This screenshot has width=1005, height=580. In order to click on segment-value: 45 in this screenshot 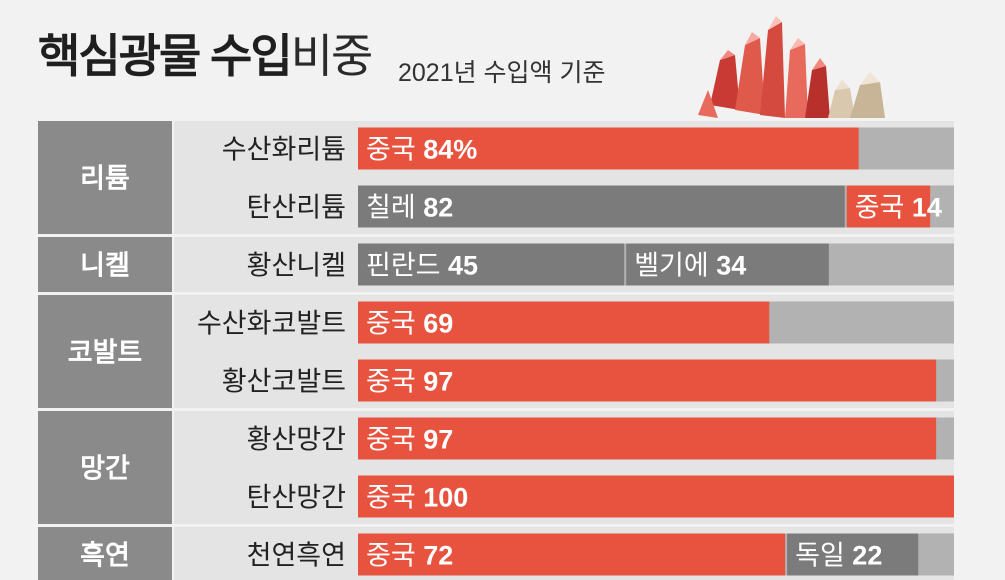, I will do `click(463, 266)`.